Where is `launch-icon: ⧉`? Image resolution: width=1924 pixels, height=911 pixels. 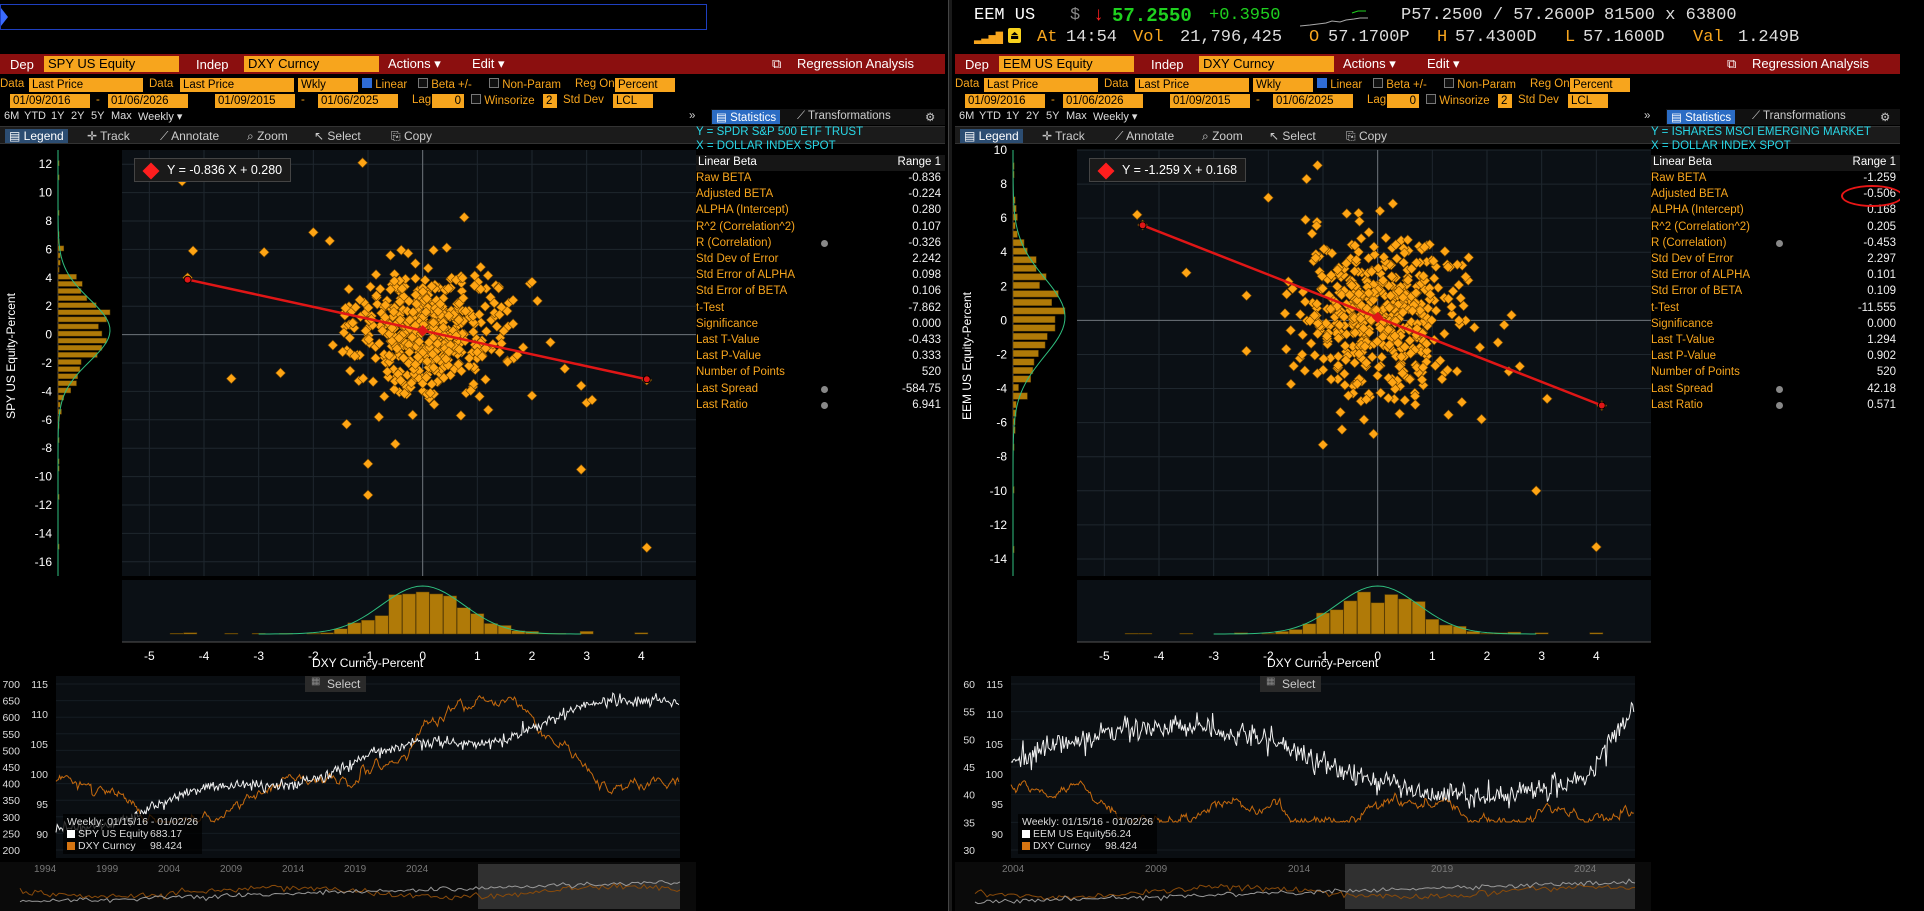
launch-icon: ⧉ is located at coordinates (777, 63).